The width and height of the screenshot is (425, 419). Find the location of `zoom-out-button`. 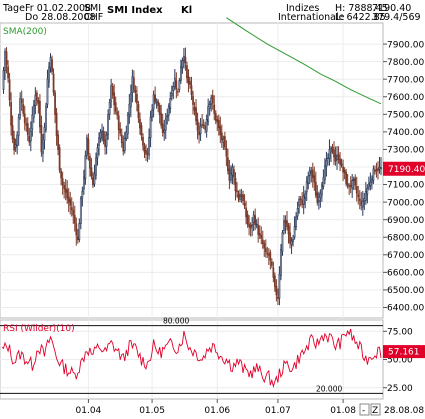

zoom-out-button is located at coordinates (364, 409).